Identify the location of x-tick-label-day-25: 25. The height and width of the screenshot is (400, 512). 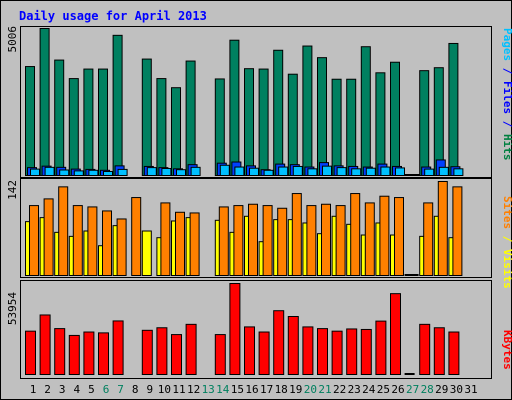
(383, 389).